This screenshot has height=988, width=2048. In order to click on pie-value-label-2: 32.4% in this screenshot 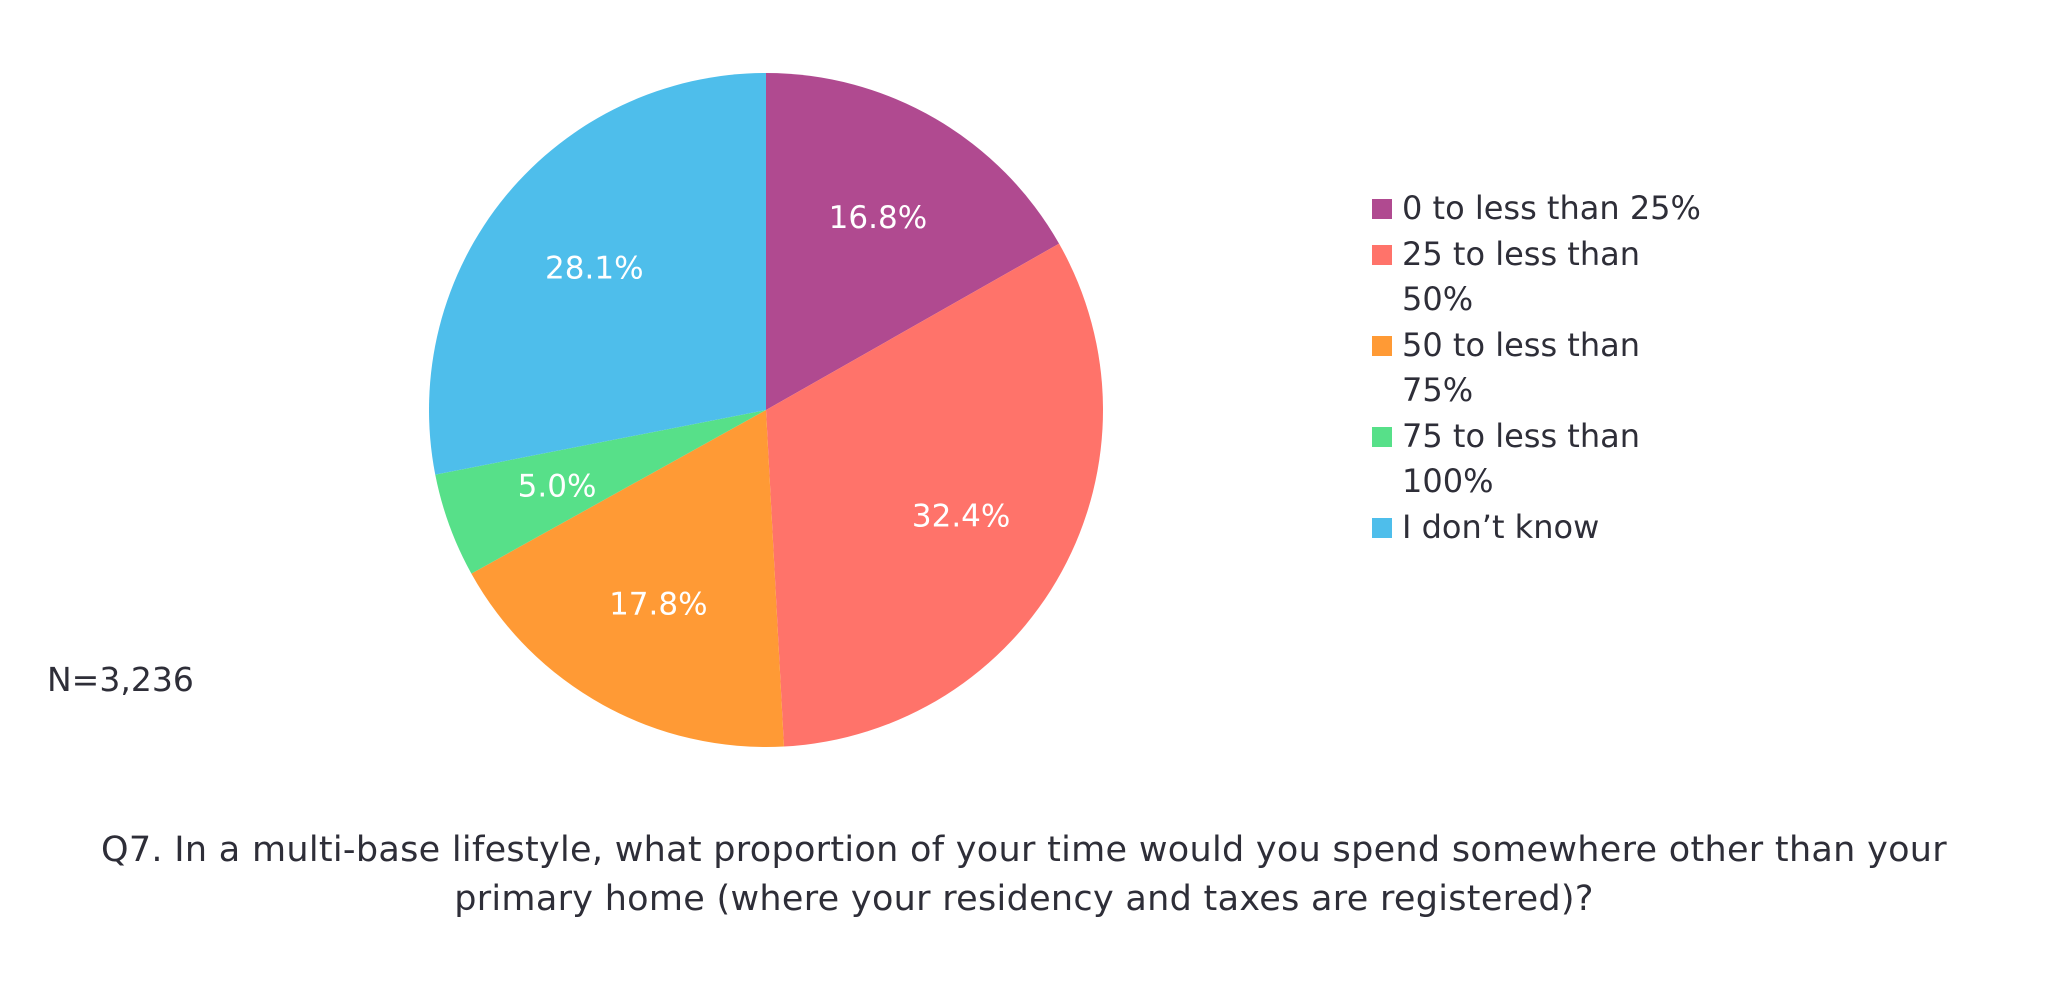, I will do `click(961, 517)`.